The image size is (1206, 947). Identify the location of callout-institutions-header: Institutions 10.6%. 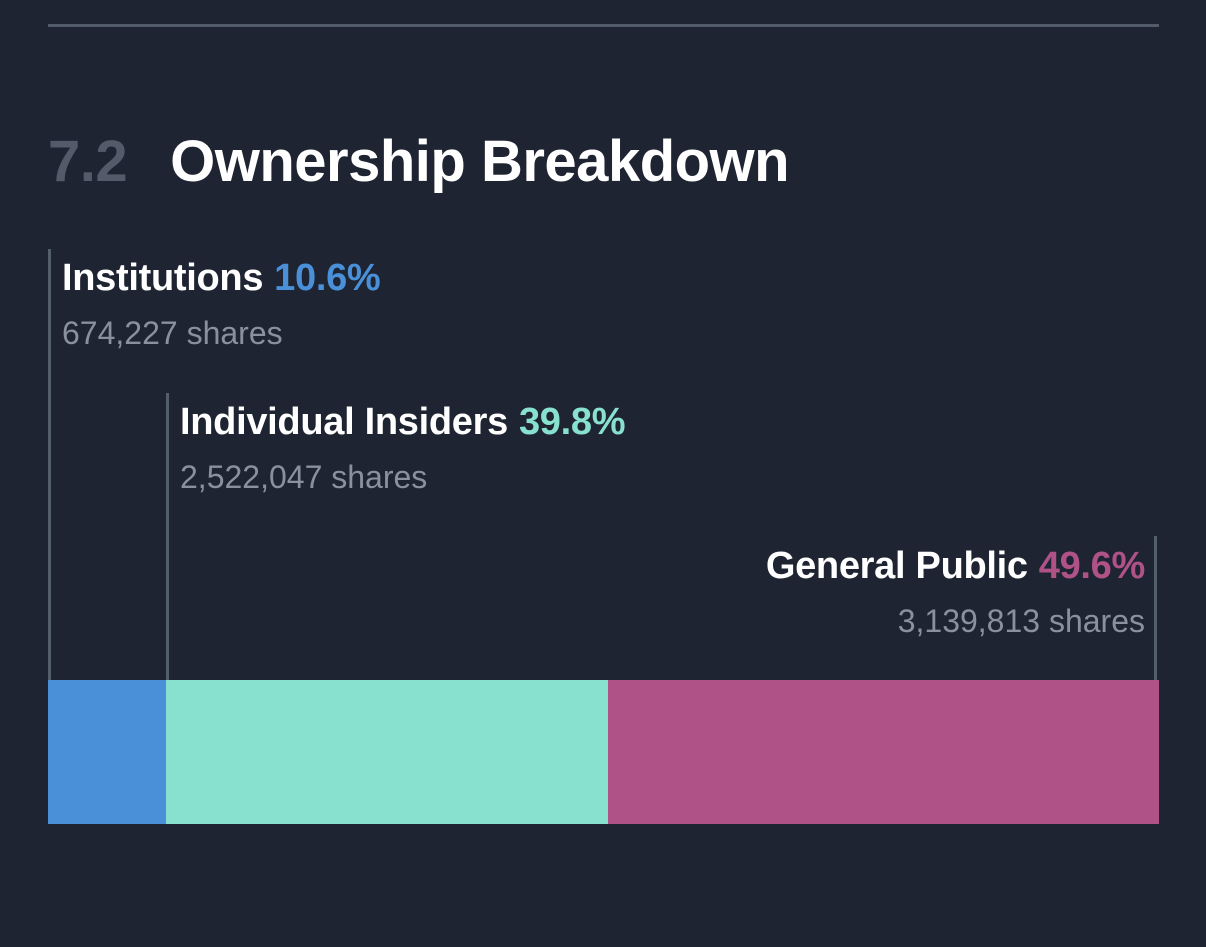
(221, 278).